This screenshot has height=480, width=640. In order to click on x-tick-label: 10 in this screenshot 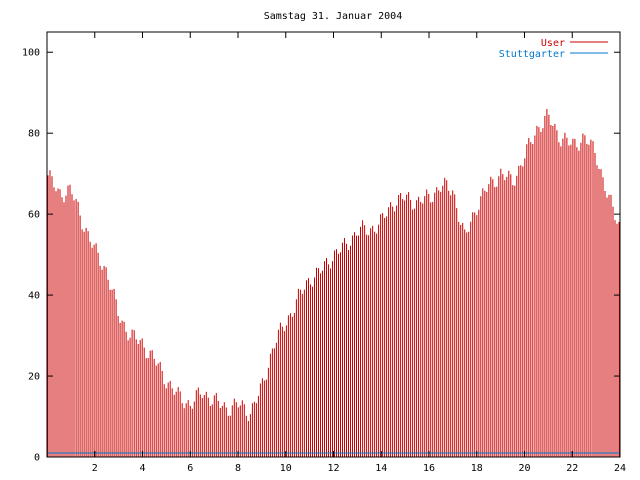, I will do `click(286, 468)`.